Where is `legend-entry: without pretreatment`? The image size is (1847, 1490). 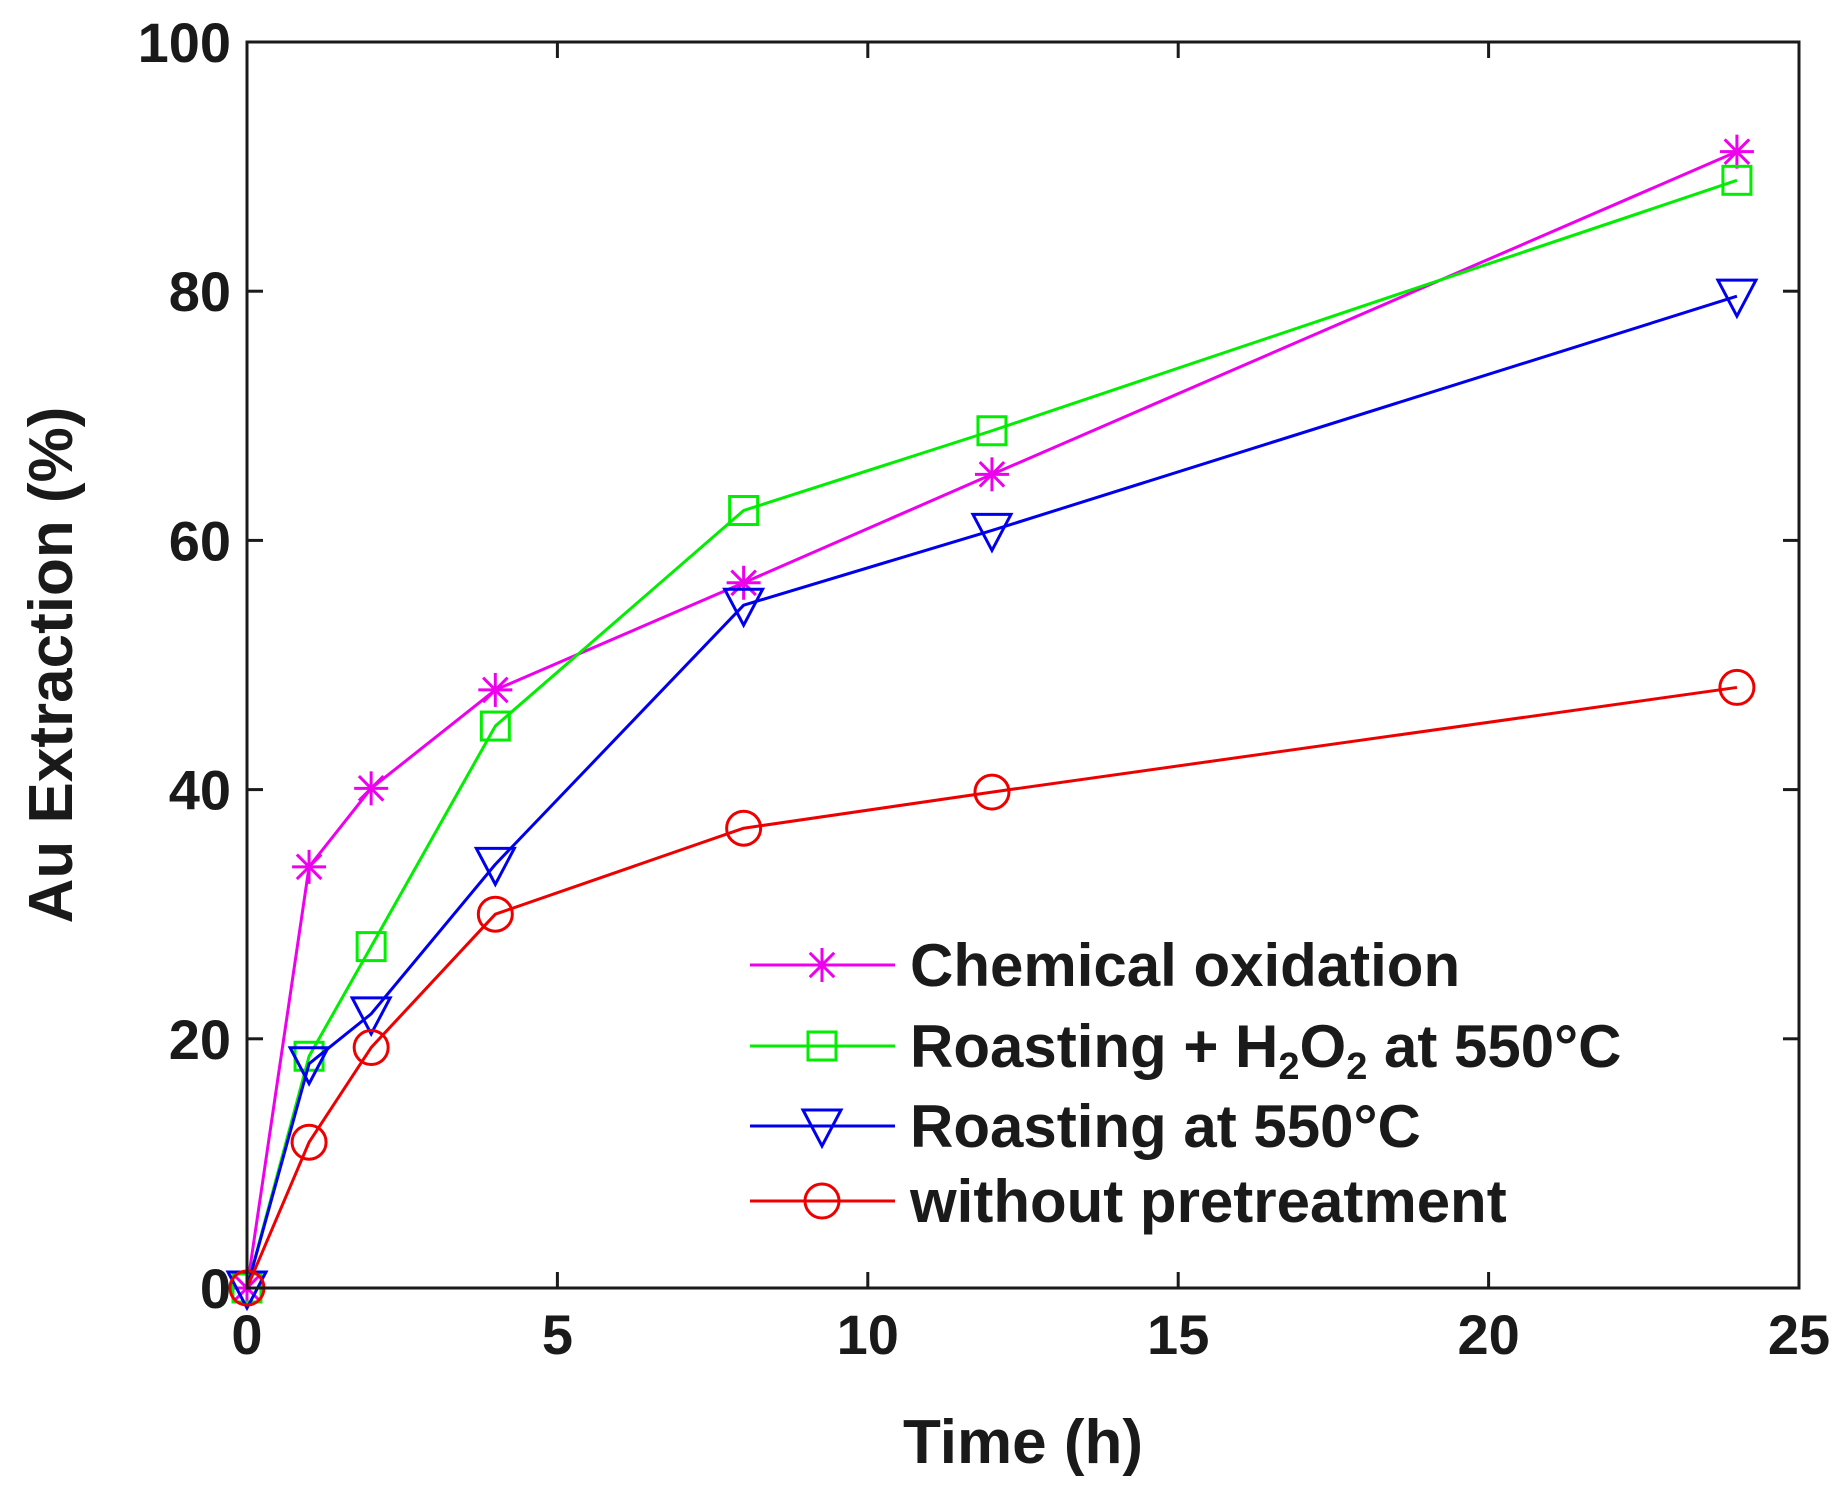 legend-entry: without pretreatment is located at coordinates (1128, 1201).